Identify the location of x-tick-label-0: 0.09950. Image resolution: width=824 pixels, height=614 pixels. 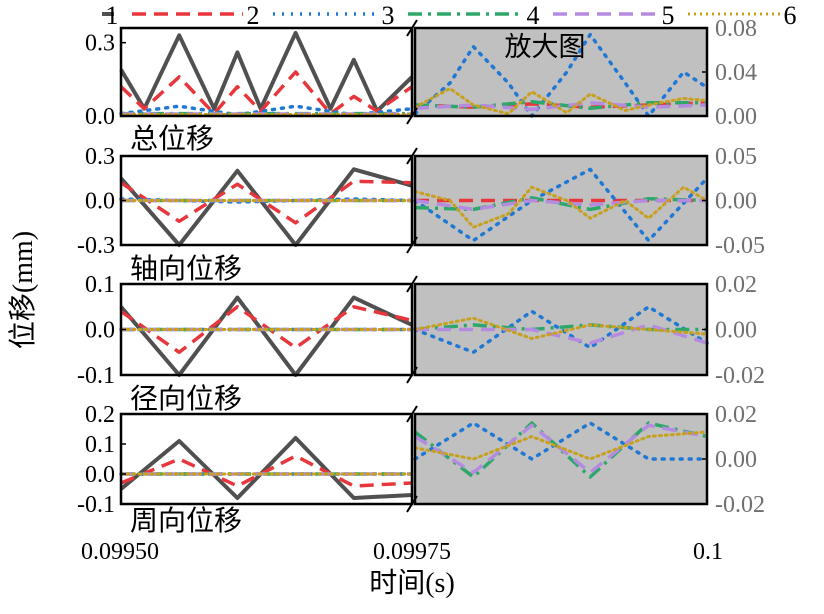
(120, 552).